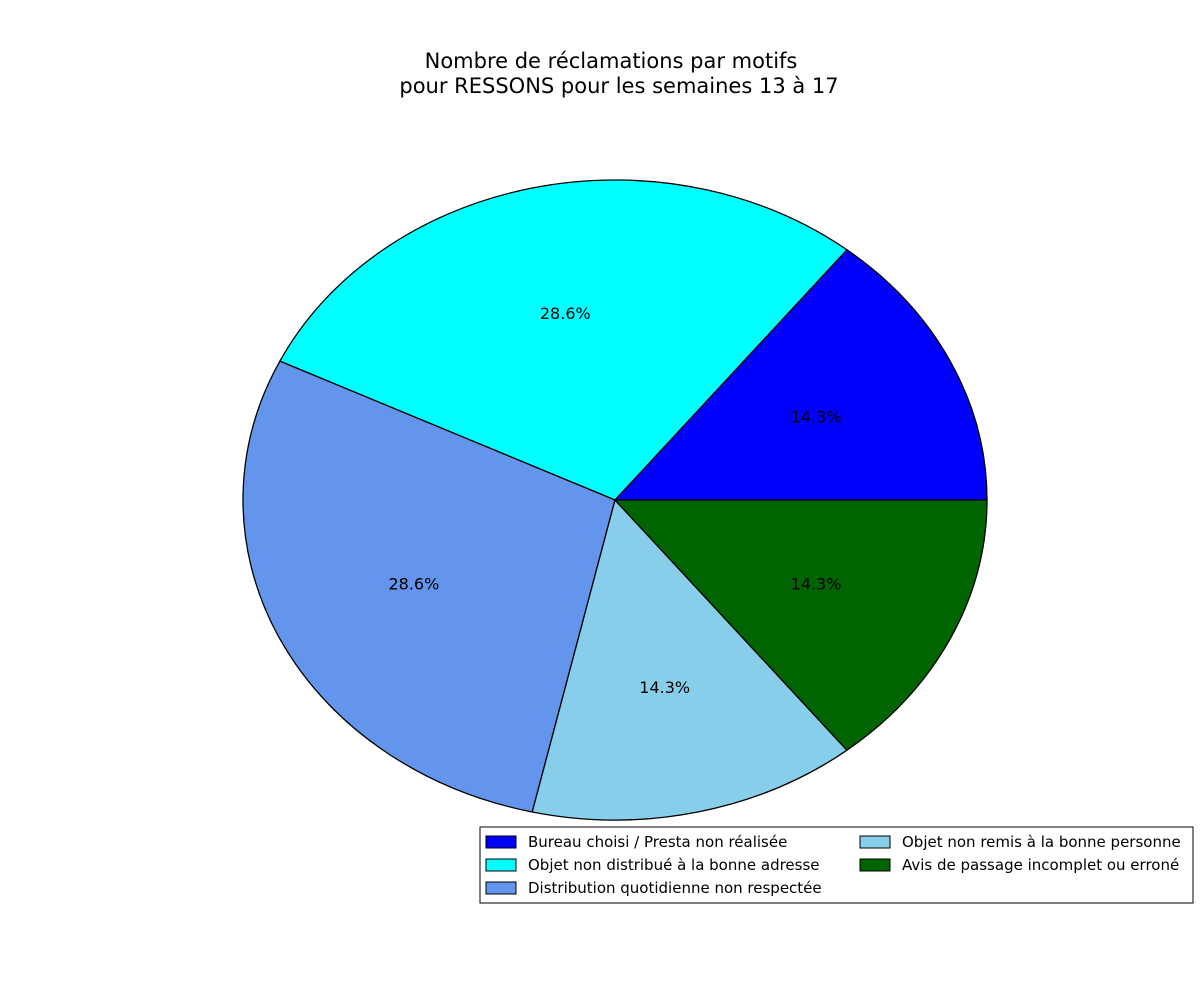  What do you see at coordinates (816, 583) in the screenshot?
I see `slice-pct-label-5: 14.3%` at bounding box center [816, 583].